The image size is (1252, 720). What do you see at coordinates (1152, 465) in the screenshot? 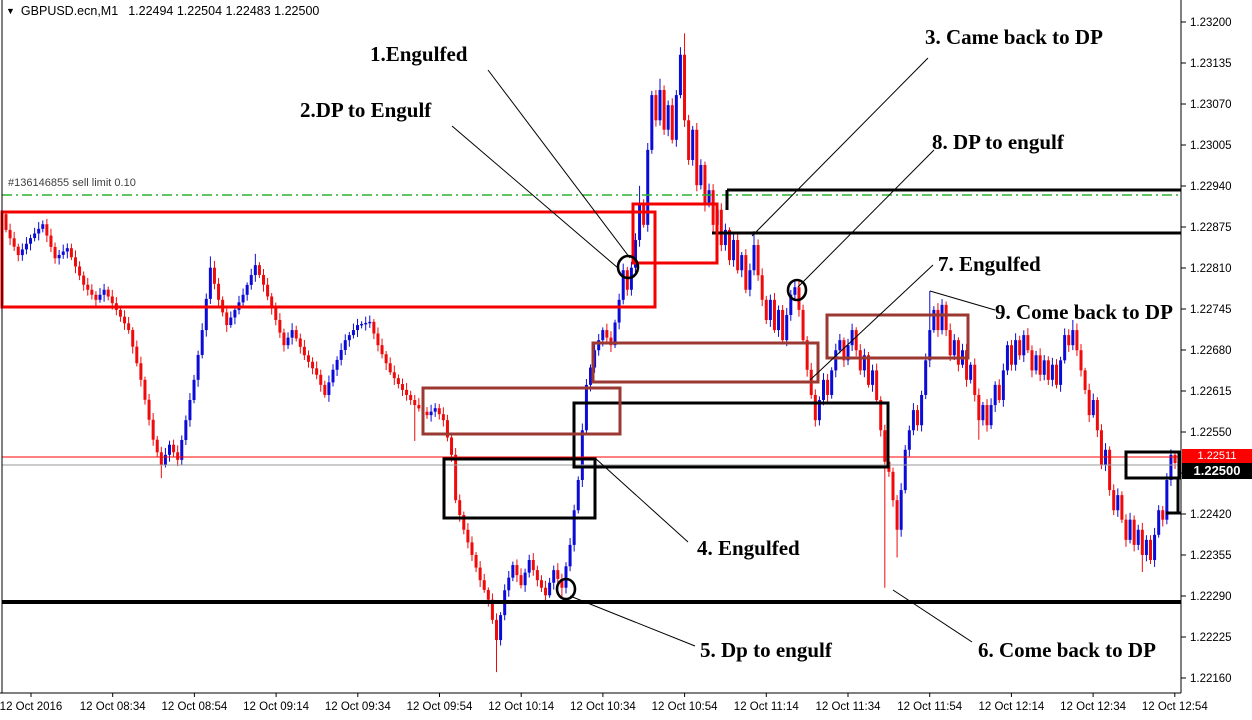
I see `black-zone-rect` at bounding box center [1152, 465].